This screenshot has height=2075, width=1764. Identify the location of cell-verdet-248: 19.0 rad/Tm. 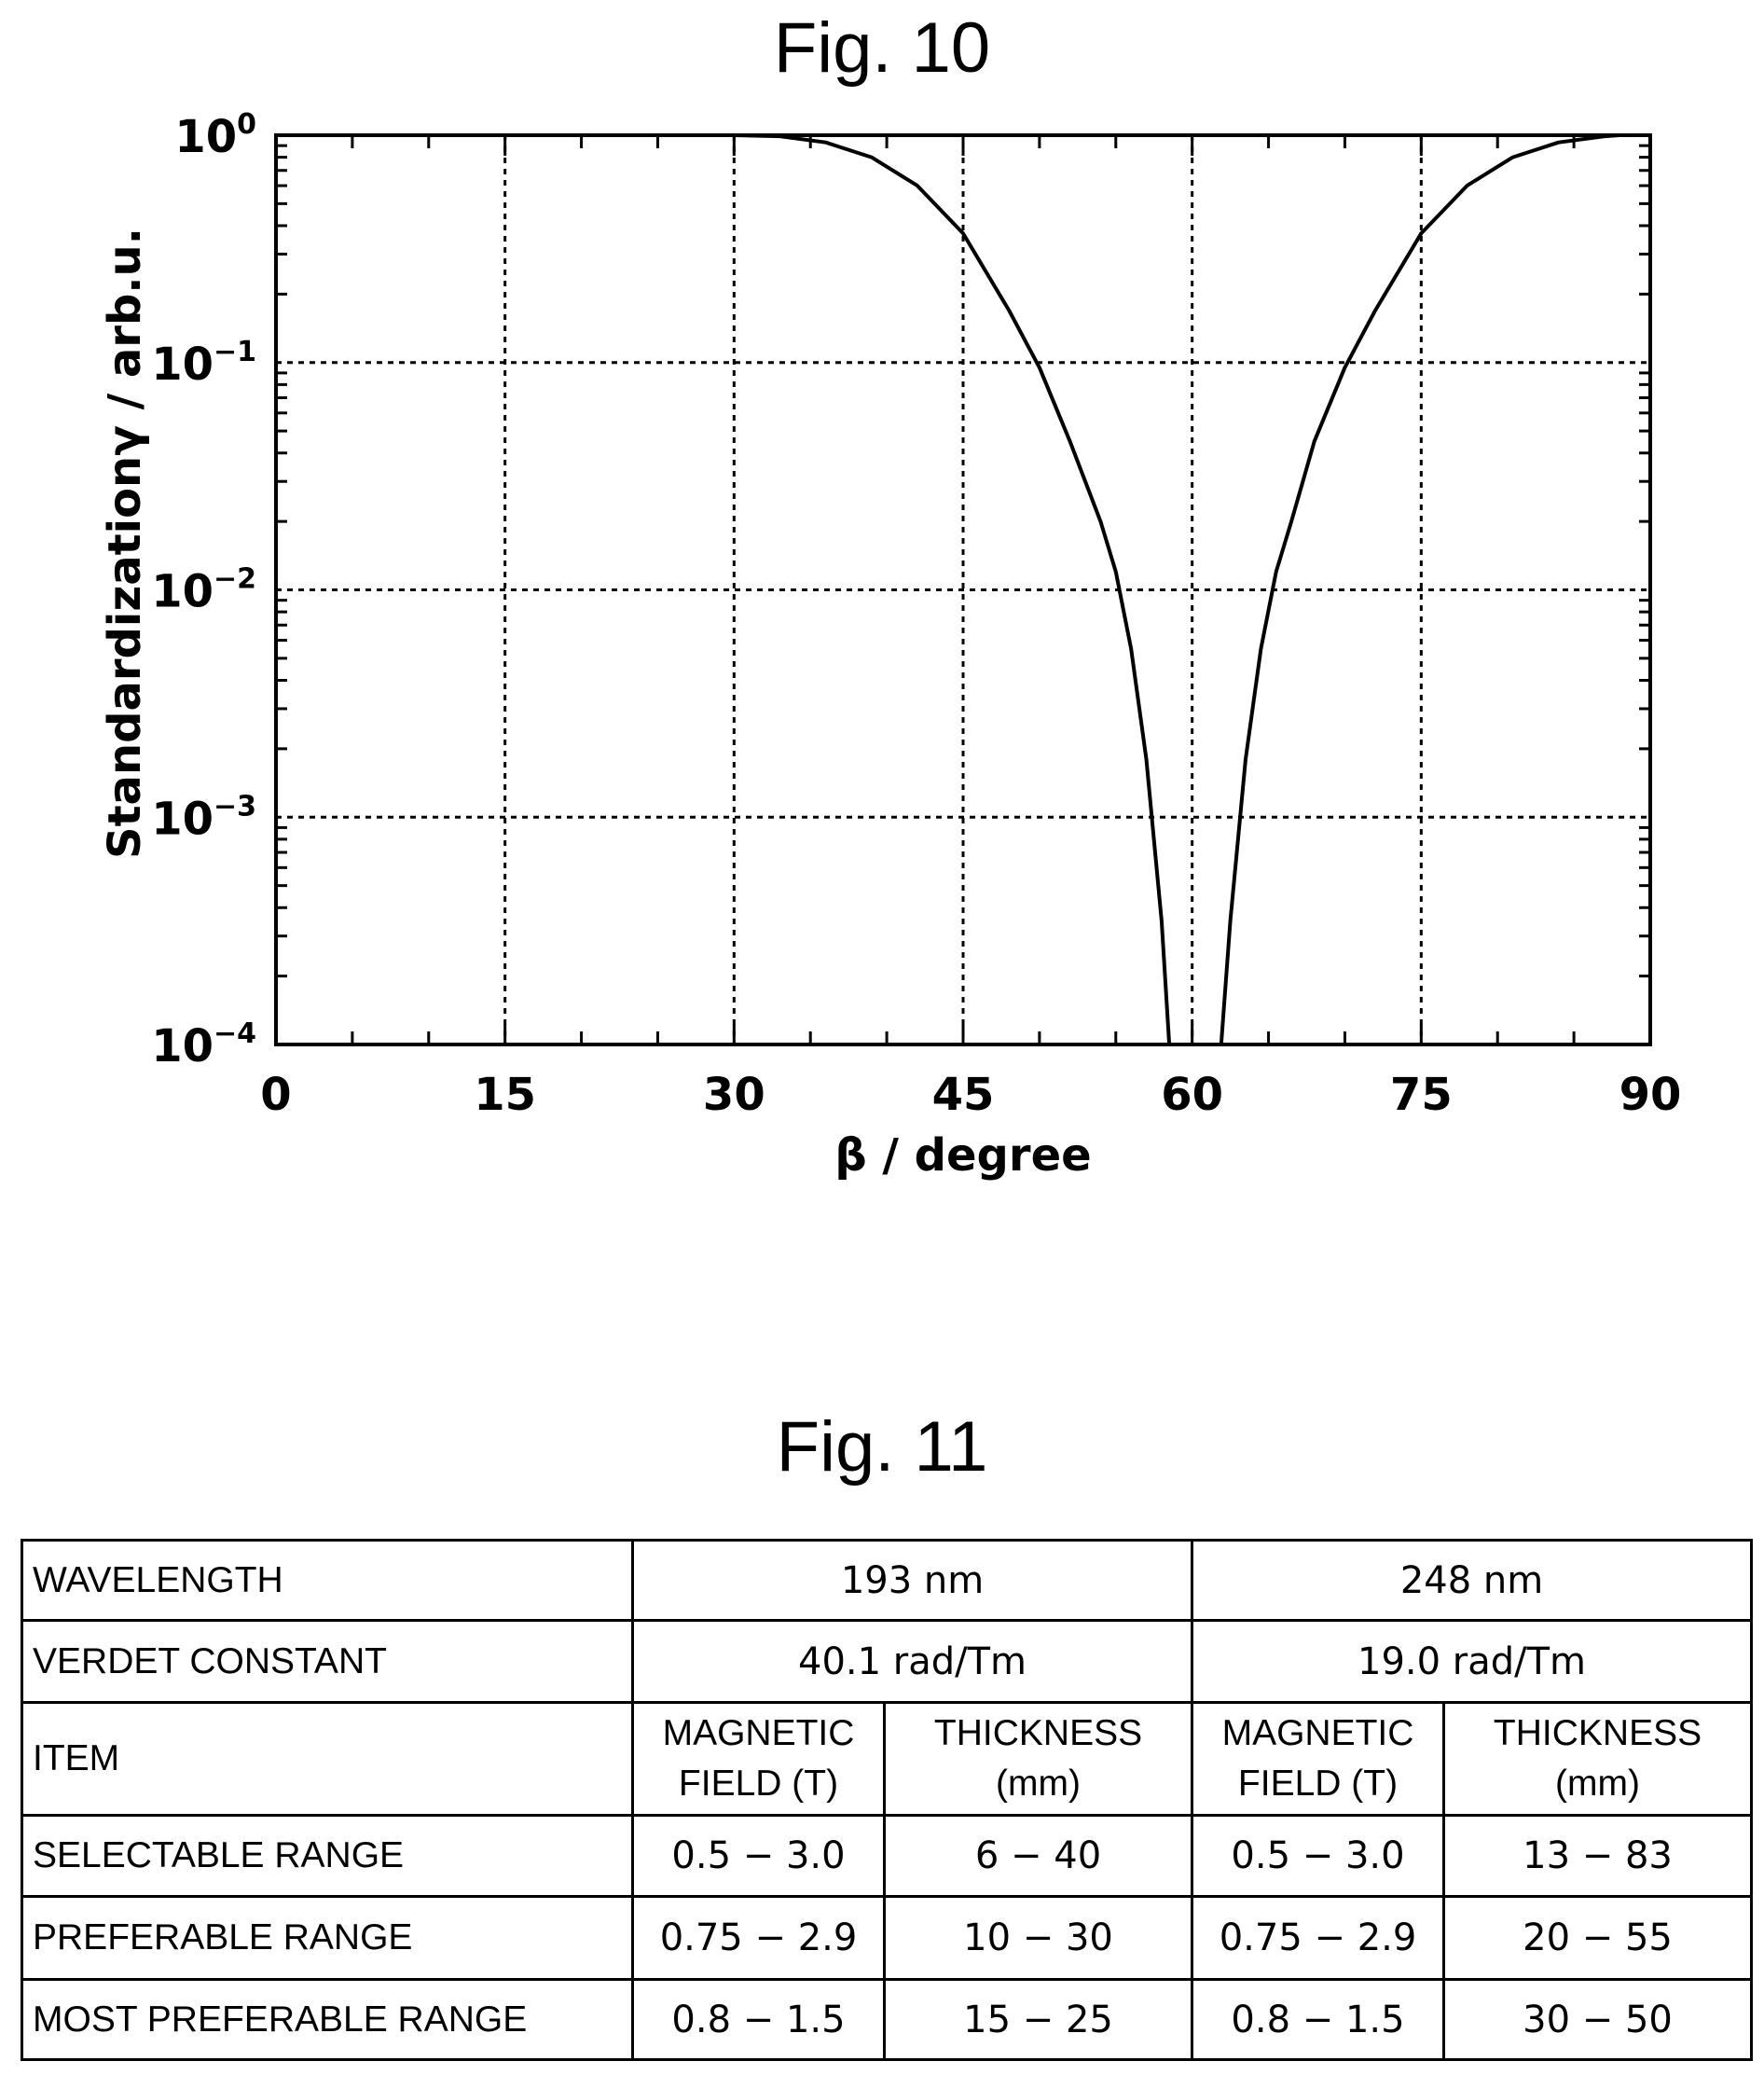
(1472, 1661).